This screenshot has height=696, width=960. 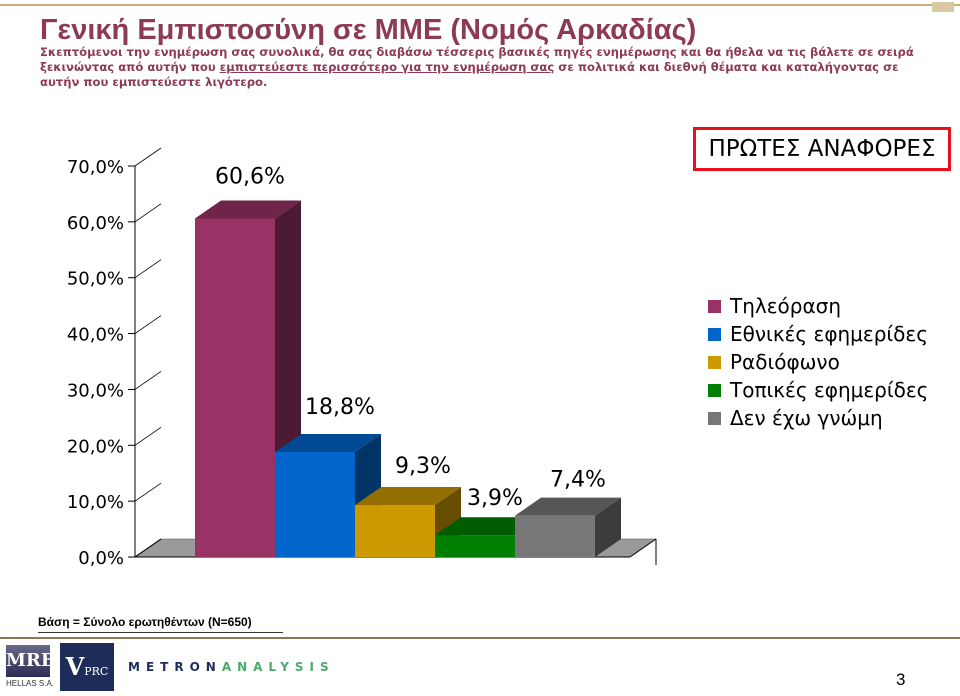 I want to click on mrb-logo: MRB HELLAS S.A., so click(x=31, y=668).